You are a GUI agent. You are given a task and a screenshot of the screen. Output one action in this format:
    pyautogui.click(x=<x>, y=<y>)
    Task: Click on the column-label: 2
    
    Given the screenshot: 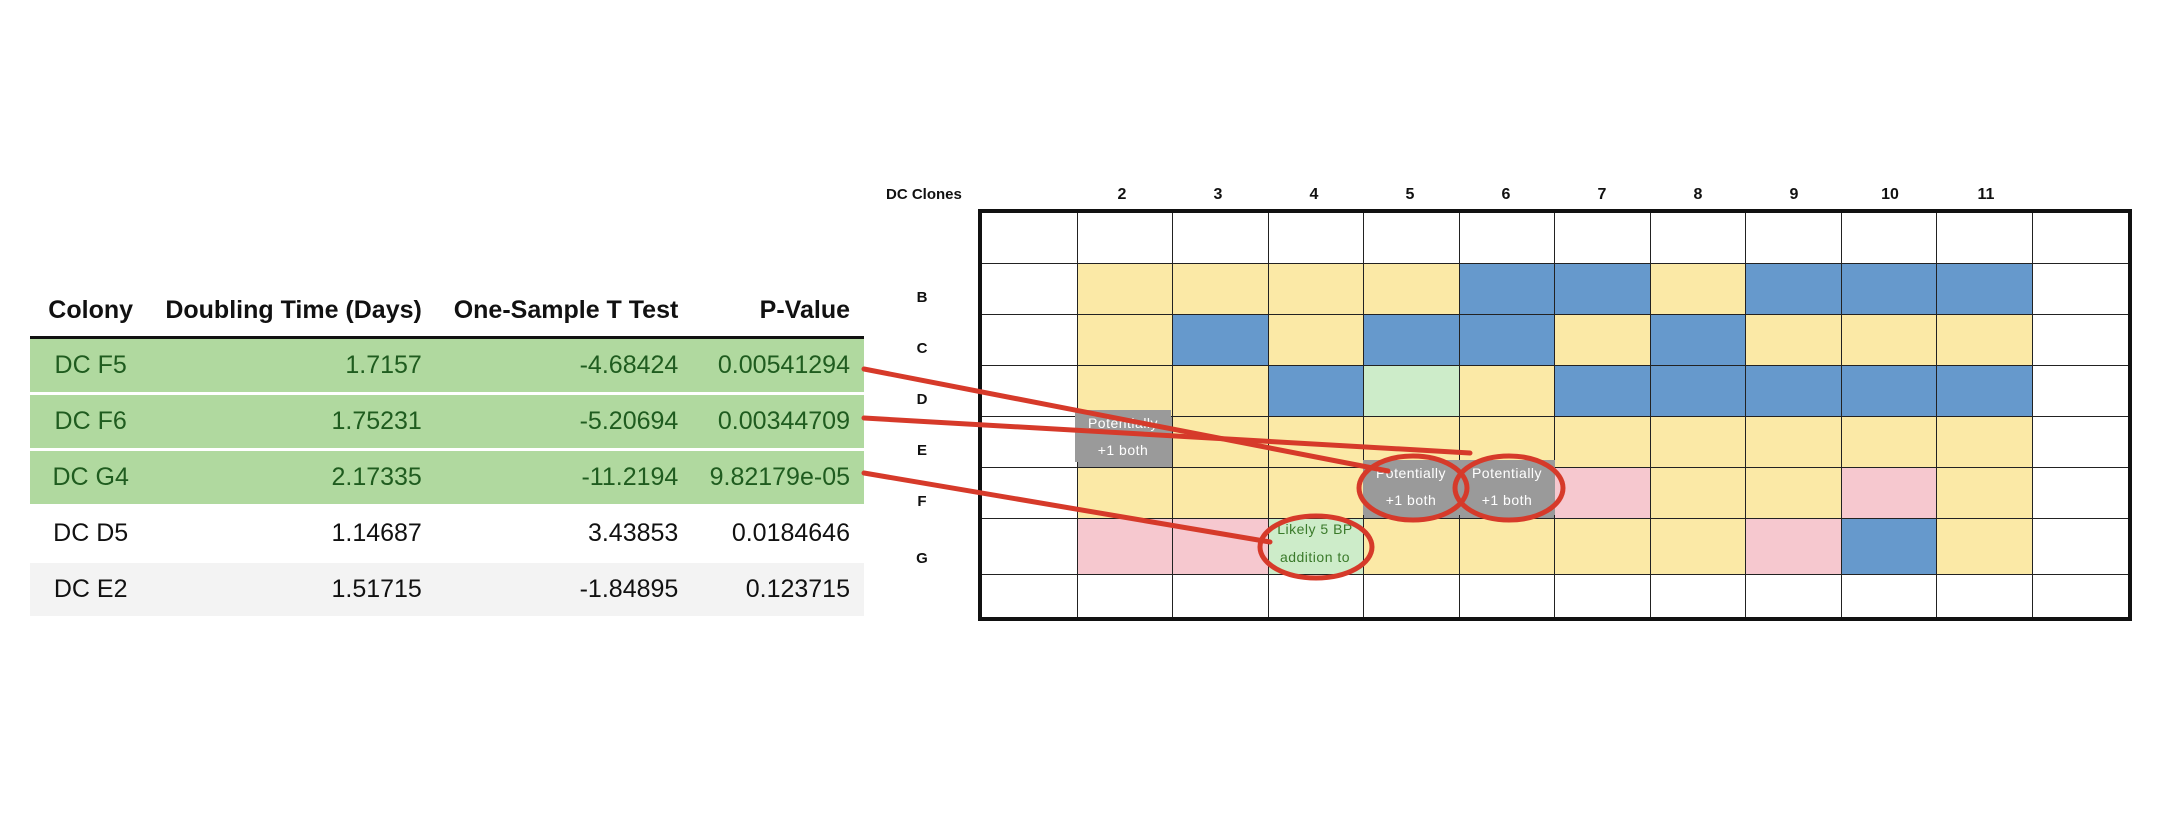 What is the action you would take?
    pyautogui.click(x=1122, y=194)
    